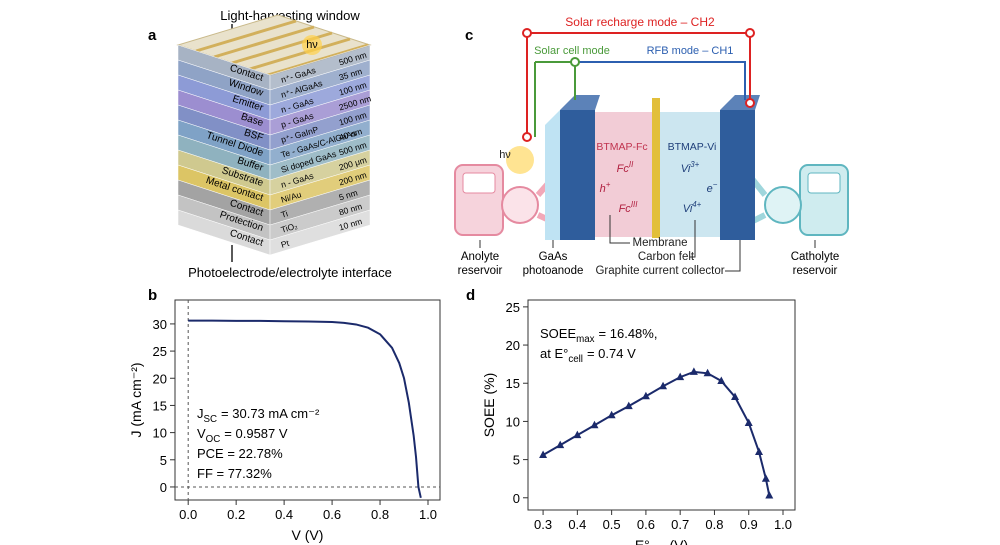 This screenshot has height=545, width=1000. Describe the element at coordinates (160, 378) in the screenshot. I see `y-tick-label: 20` at that location.